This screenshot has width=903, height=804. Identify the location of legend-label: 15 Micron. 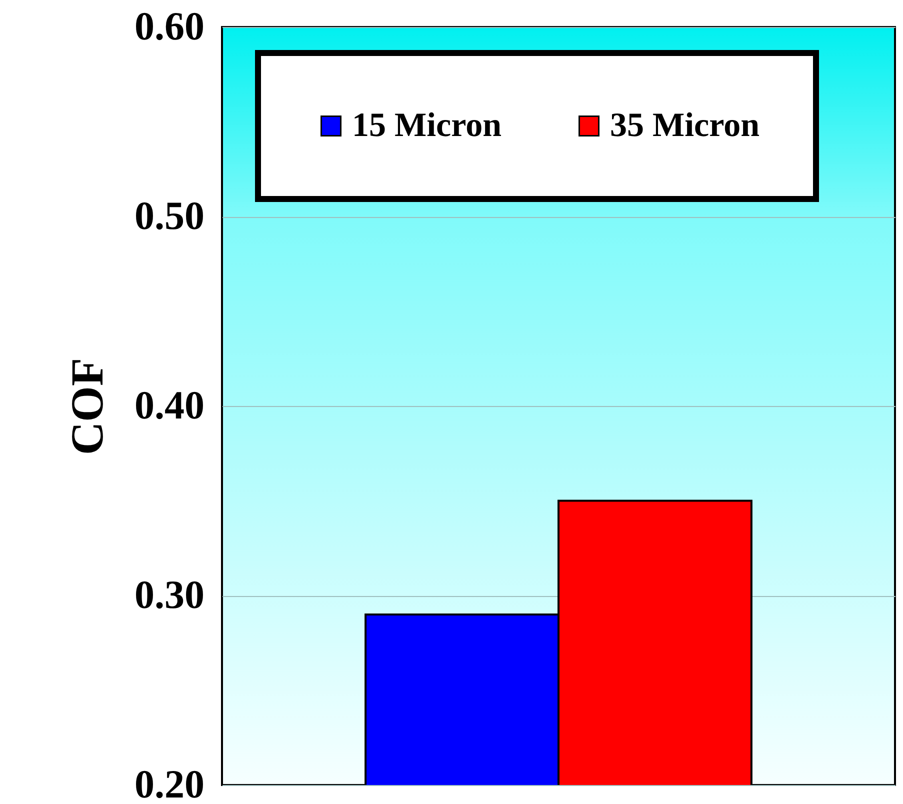
(427, 125).